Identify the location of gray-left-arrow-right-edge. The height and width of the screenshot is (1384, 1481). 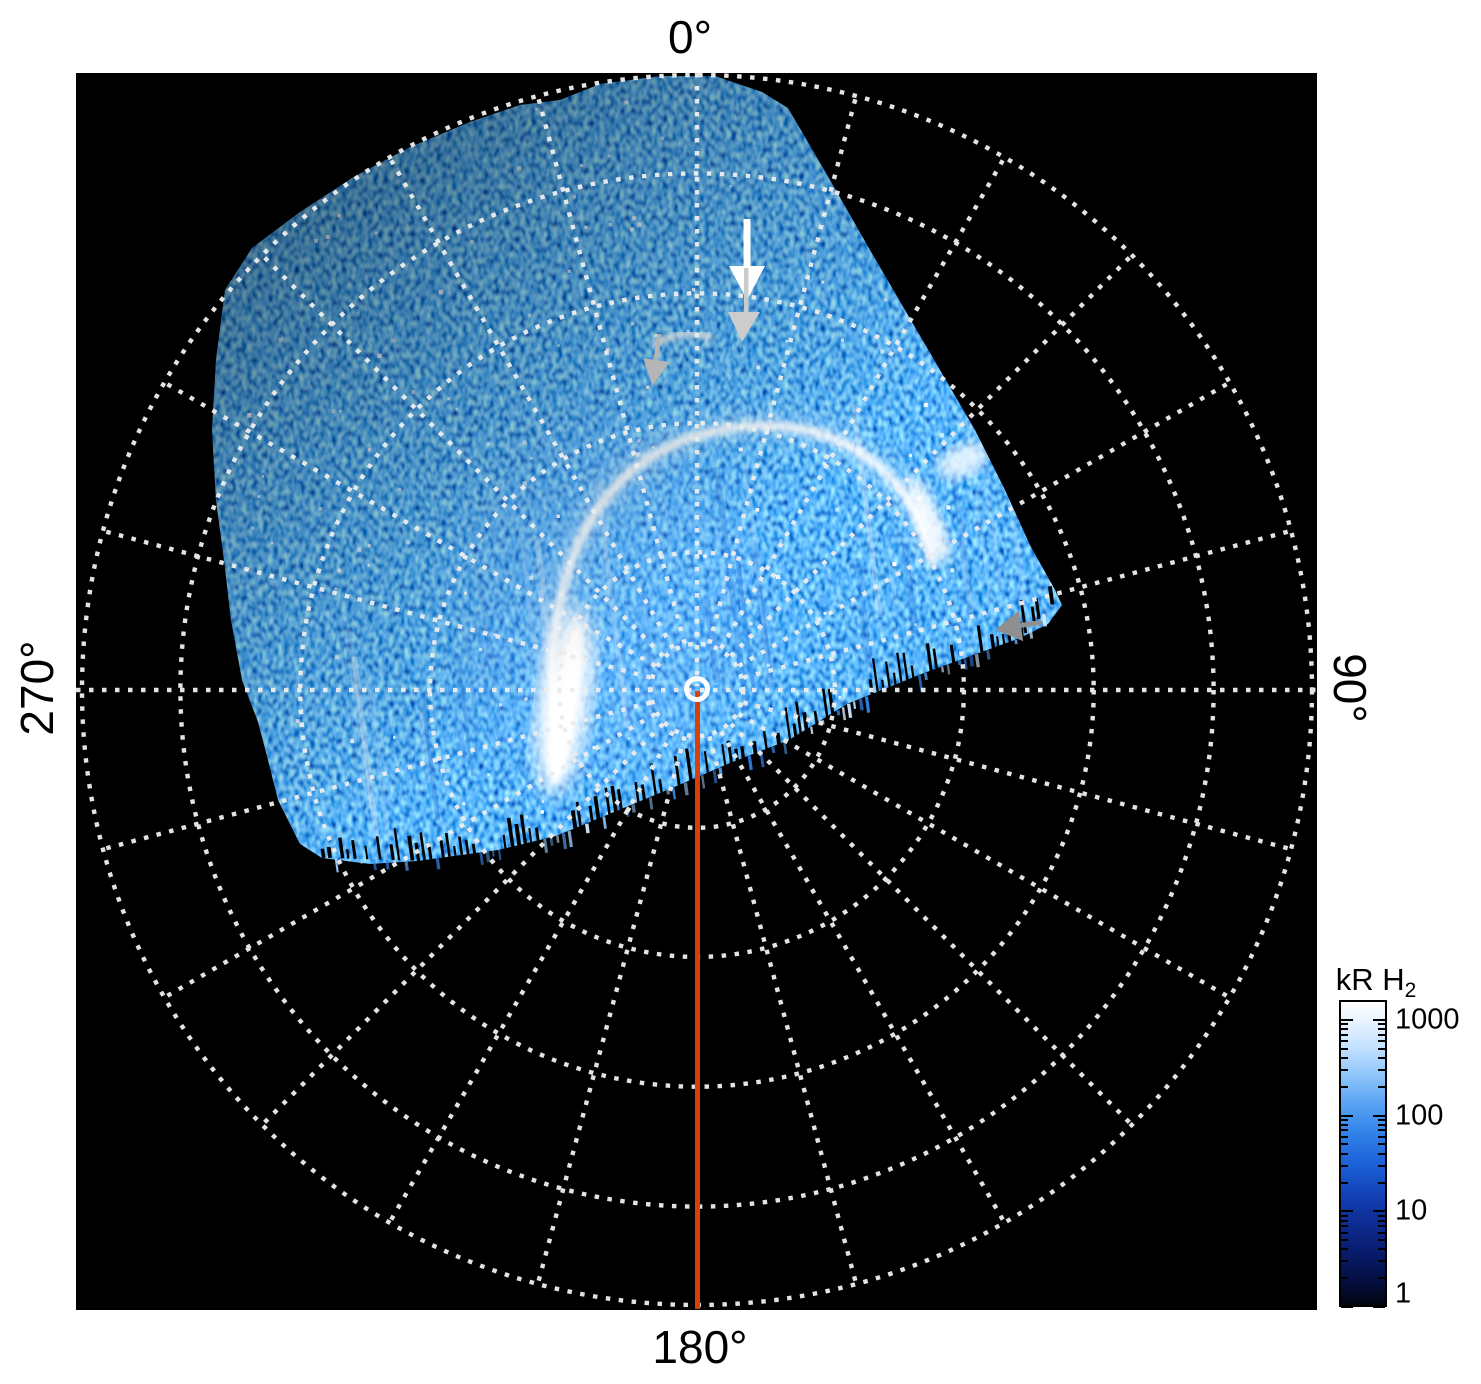
(1019, 626).